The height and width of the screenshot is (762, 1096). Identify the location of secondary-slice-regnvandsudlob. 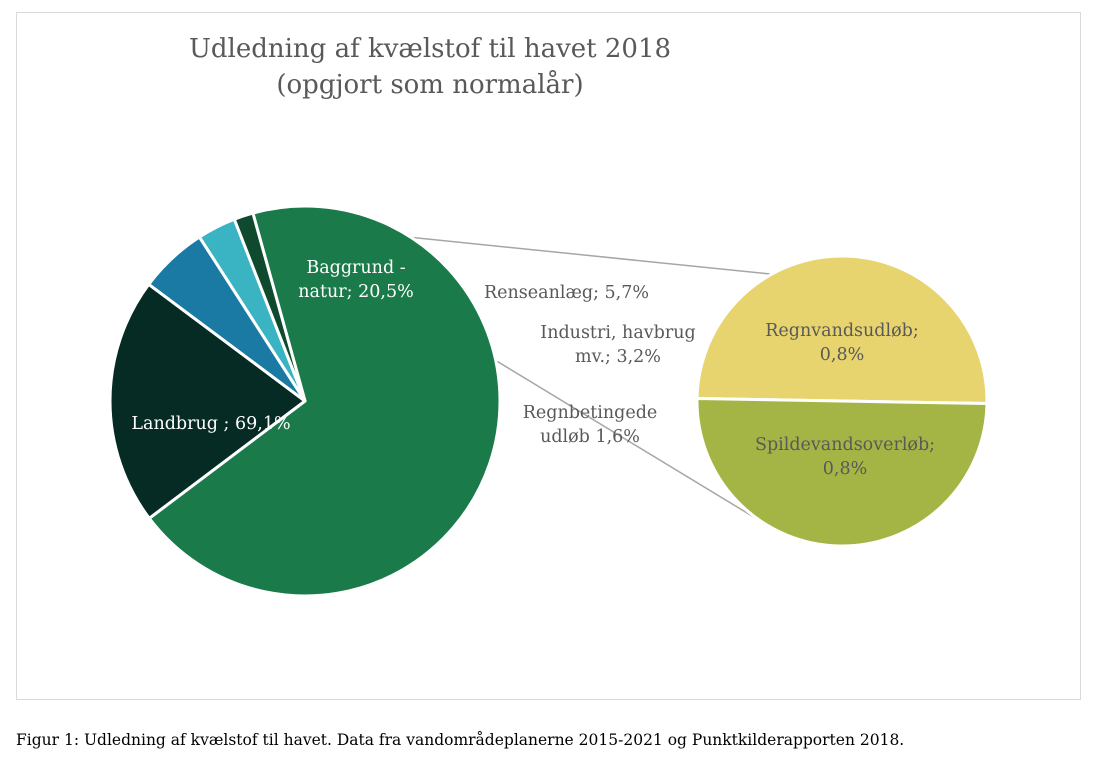
(842, 330).